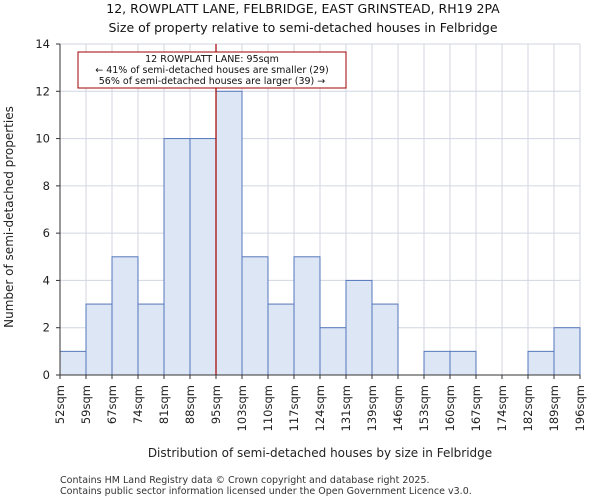 The image size is (600, 500). I want to click on x-tick-label: 160sqm, so click(450, 408).